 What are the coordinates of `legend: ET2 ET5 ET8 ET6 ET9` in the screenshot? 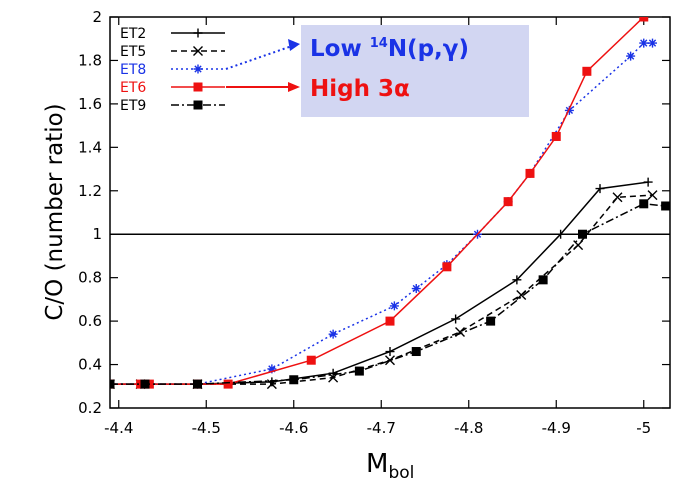 It's located at (210, 70).